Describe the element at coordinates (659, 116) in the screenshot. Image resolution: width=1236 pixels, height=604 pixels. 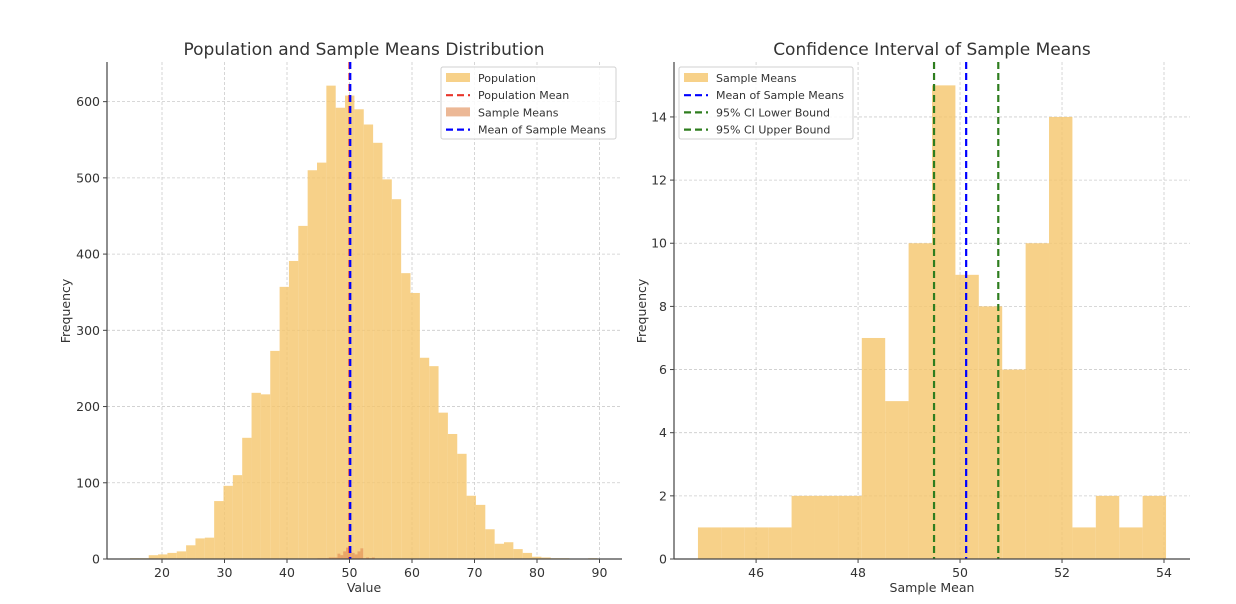
I see `y-tick-label: 14` at that location.